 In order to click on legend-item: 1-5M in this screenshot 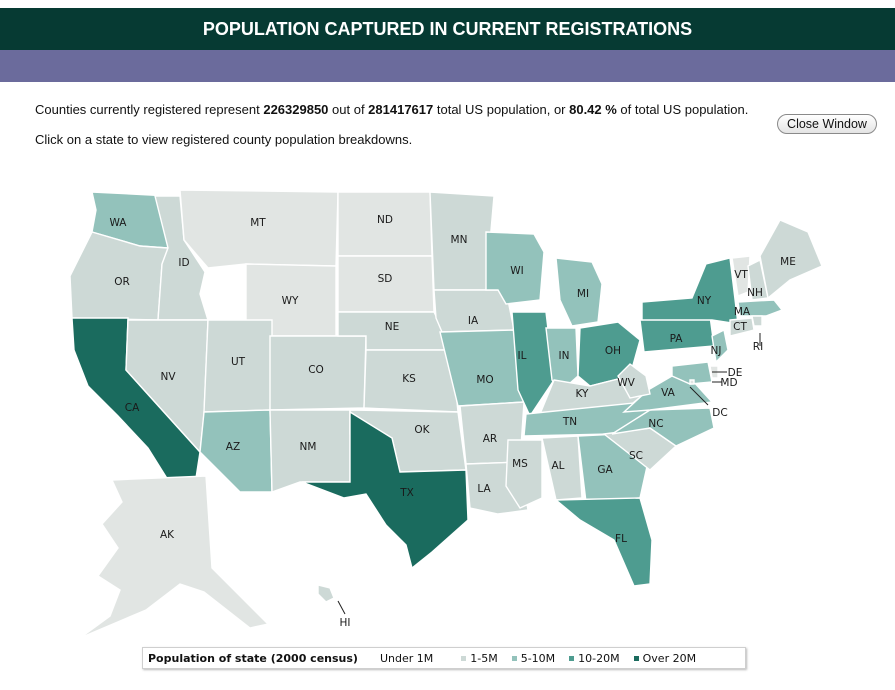, I will do `click(479, 658)`.